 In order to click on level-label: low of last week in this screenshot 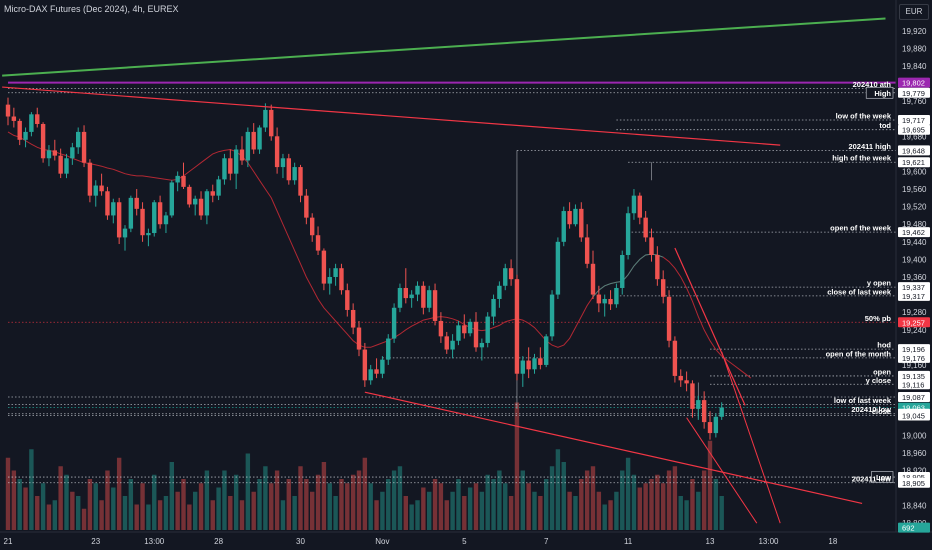, I will do `click(863, 400)`.